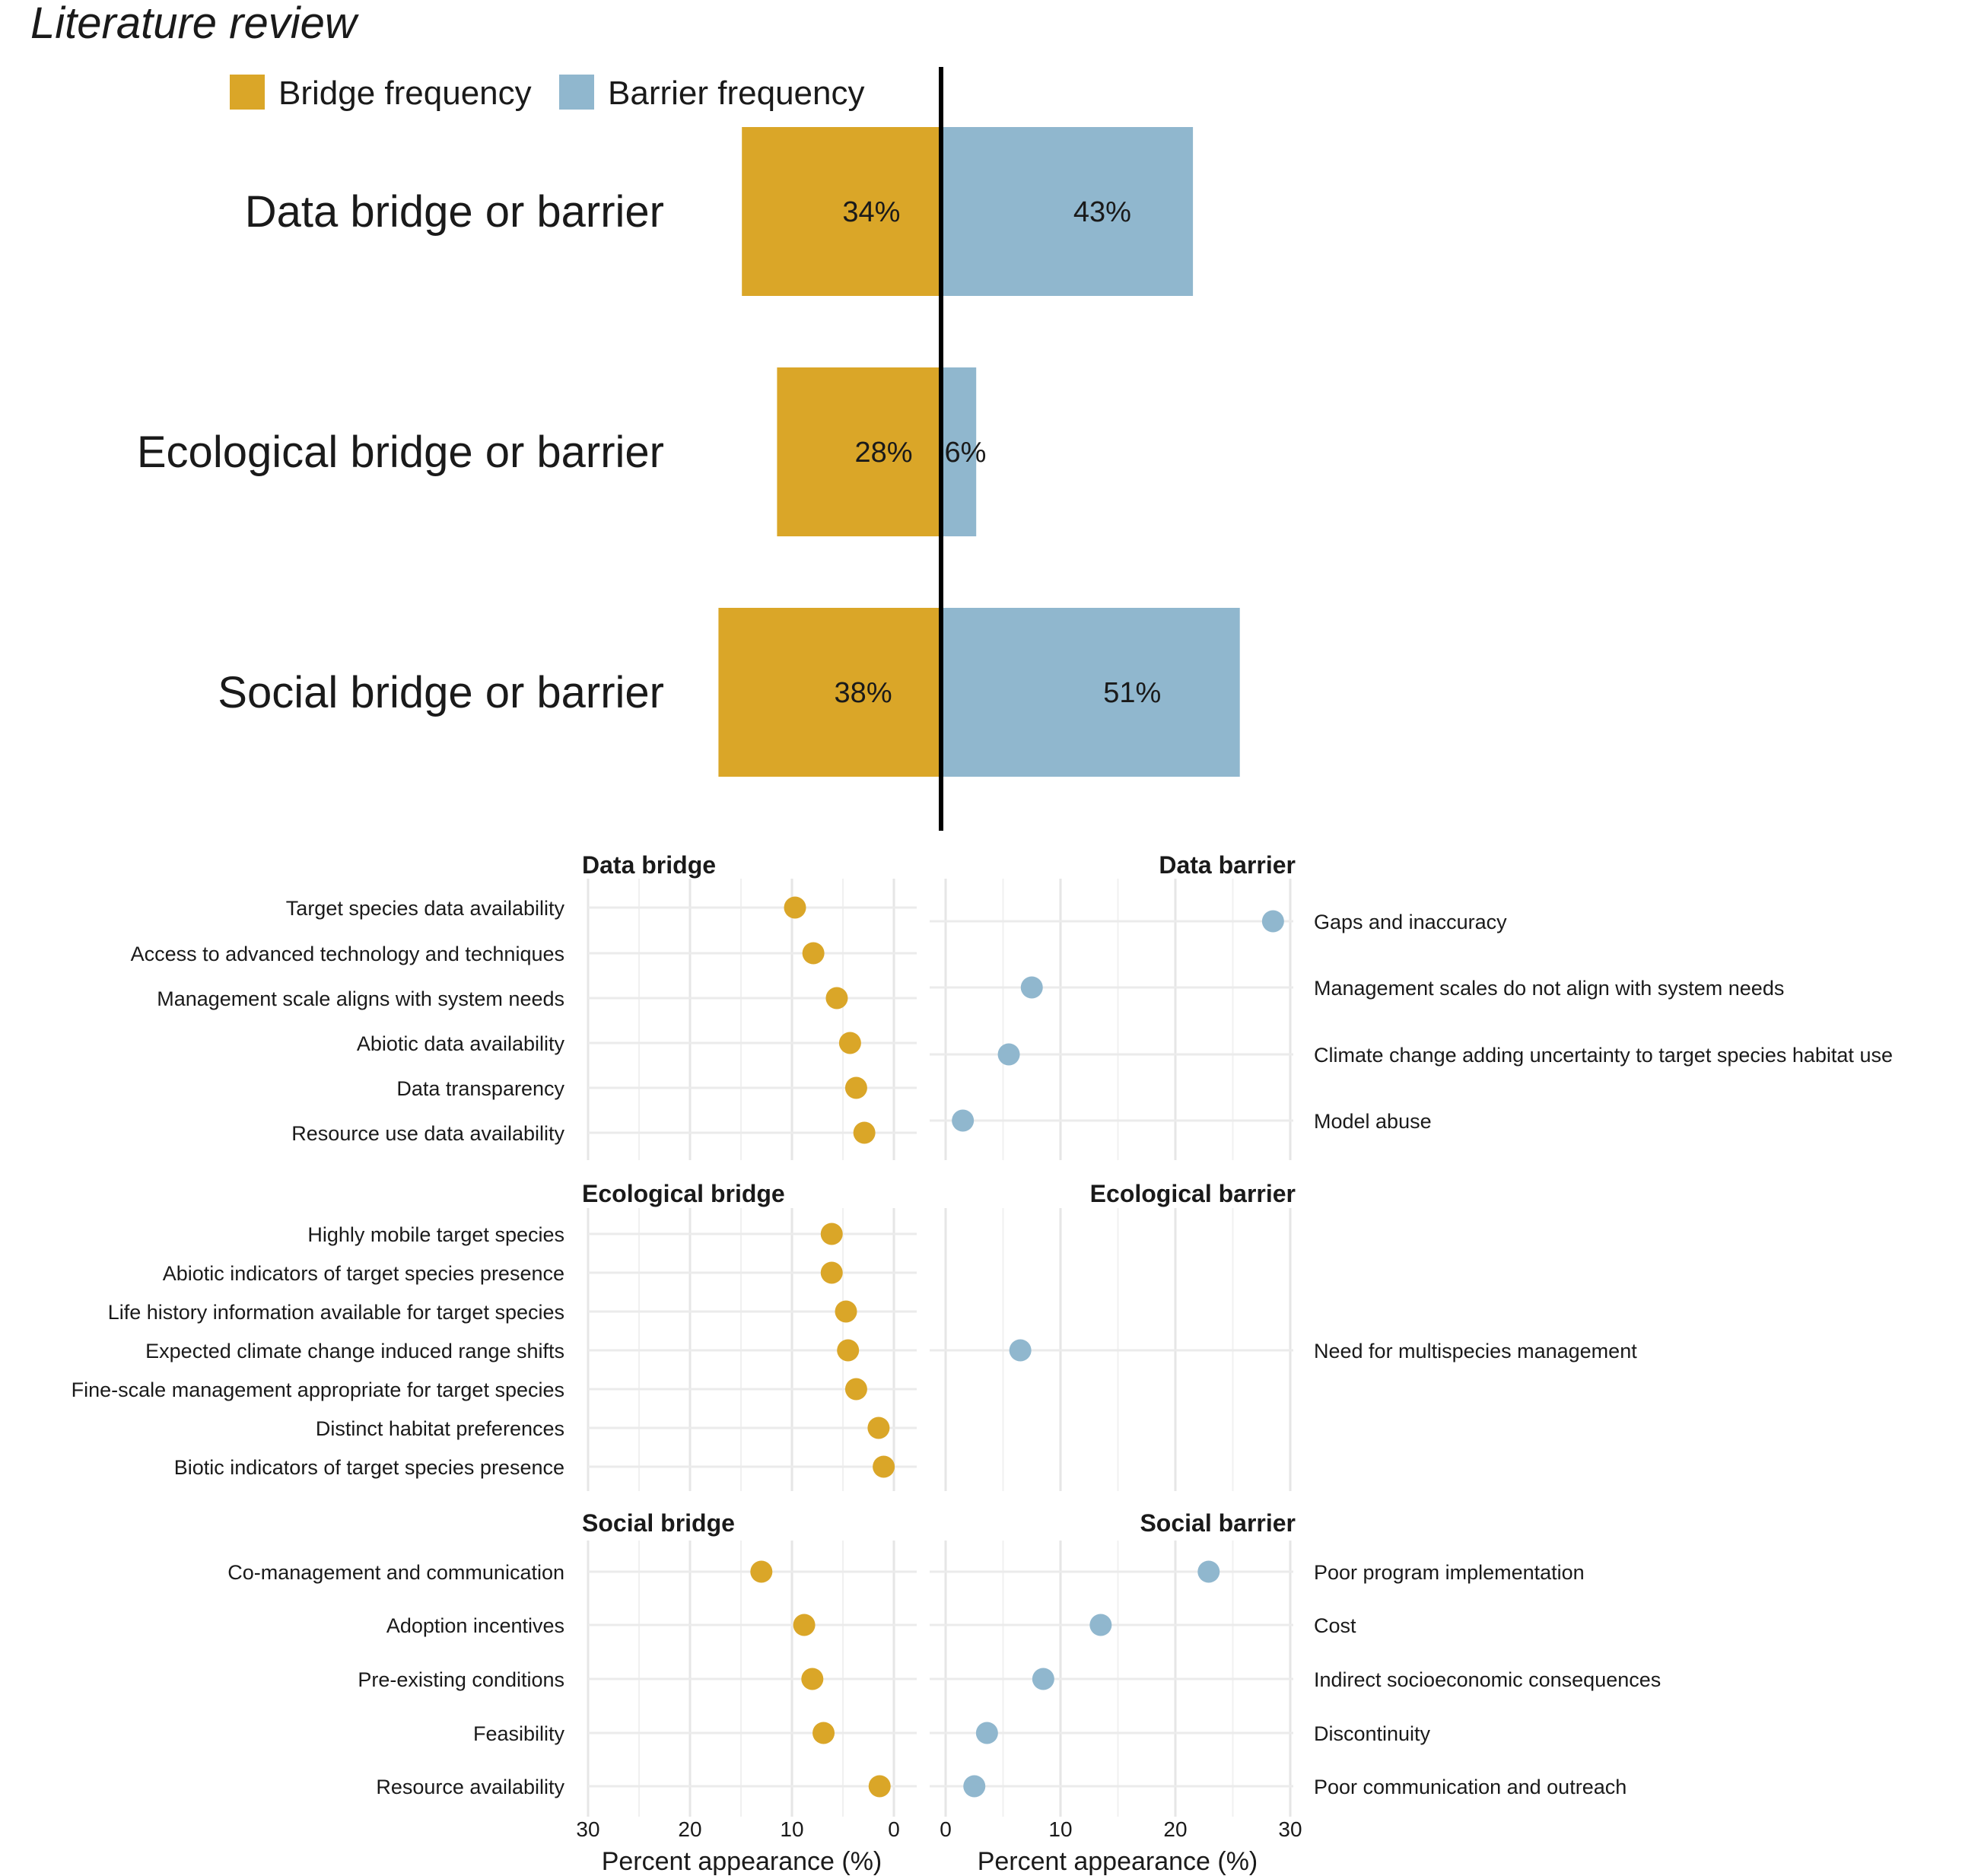  I want to click on barrier-tick-10: 10, so click(1060, 1829).